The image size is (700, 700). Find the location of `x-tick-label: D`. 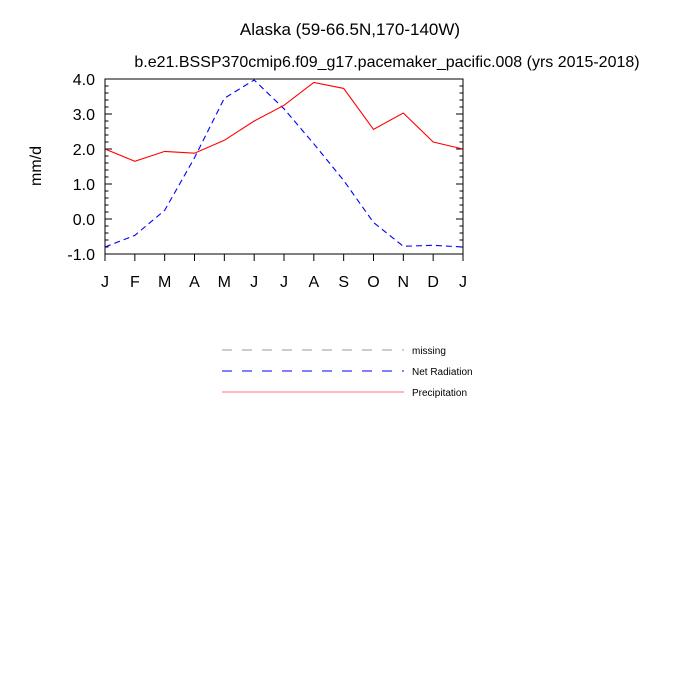

x-tick-label: D is located at coordinates (433, 282).